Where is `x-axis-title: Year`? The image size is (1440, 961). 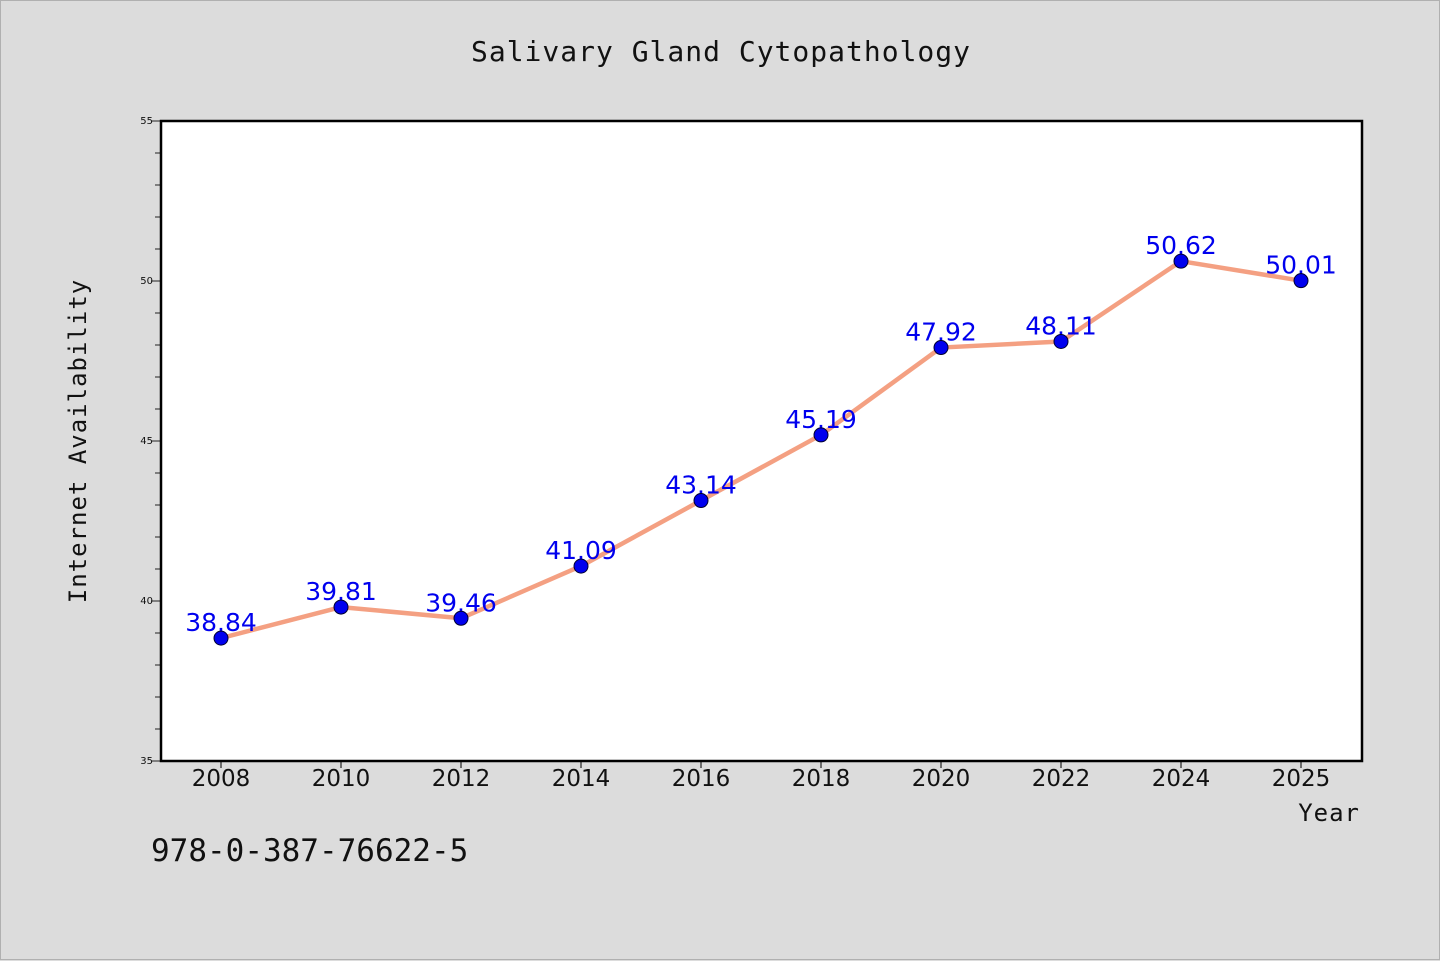 x-axis-title: Year is located at coordinates (1329, 813).